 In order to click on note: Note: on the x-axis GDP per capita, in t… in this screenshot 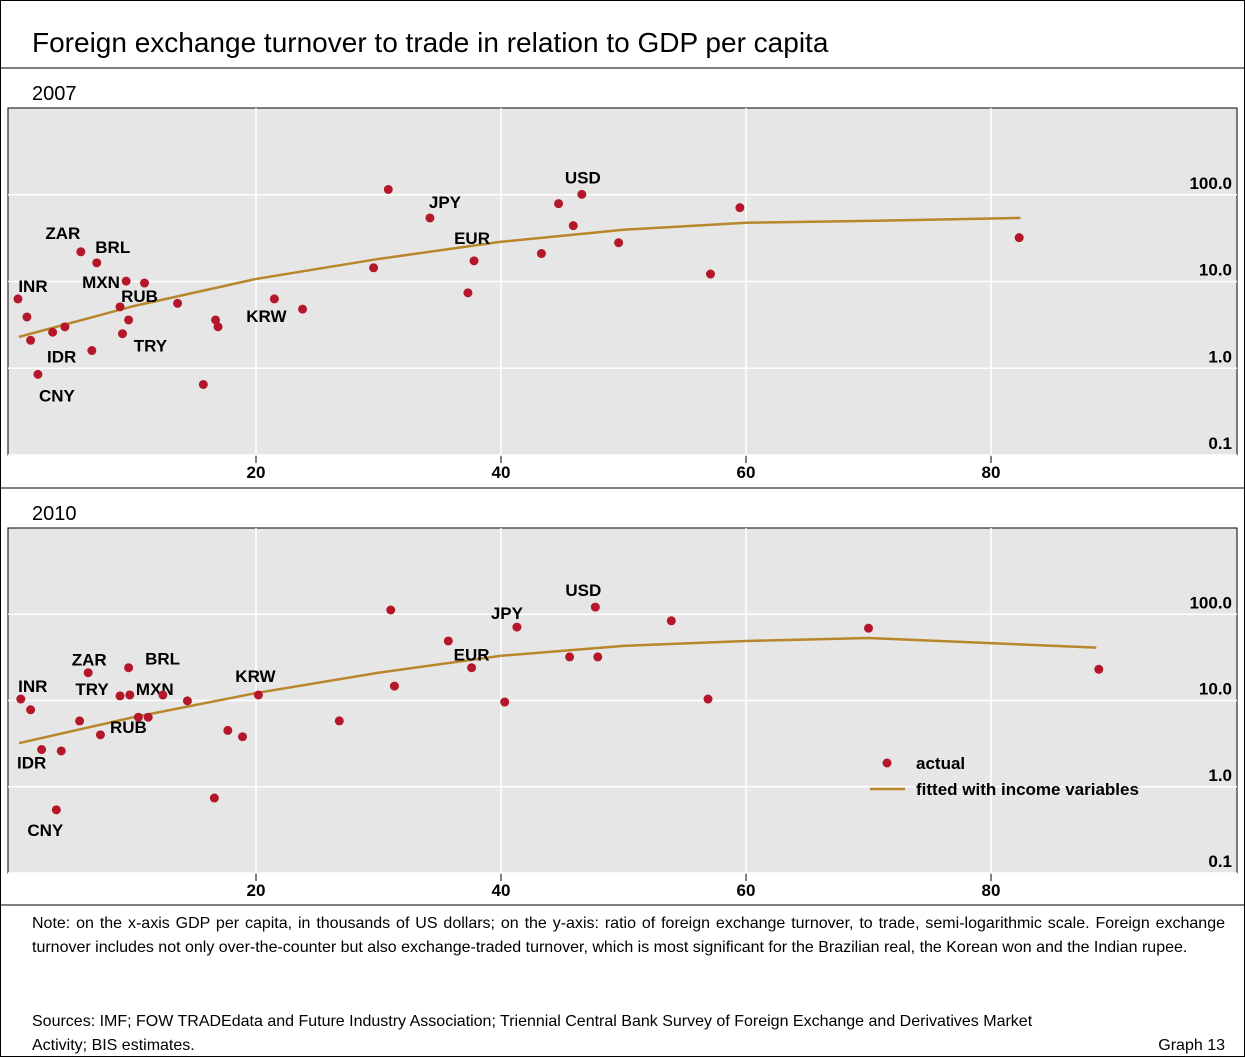, I will do `click(628, 935)`.